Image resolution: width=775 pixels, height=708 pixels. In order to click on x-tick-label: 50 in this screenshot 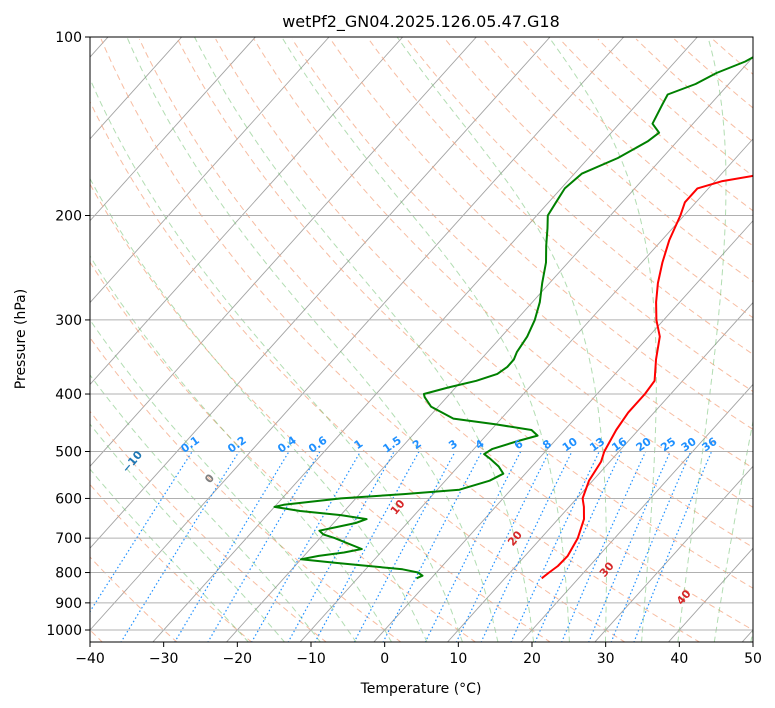, I will do `click(753, 659)`.